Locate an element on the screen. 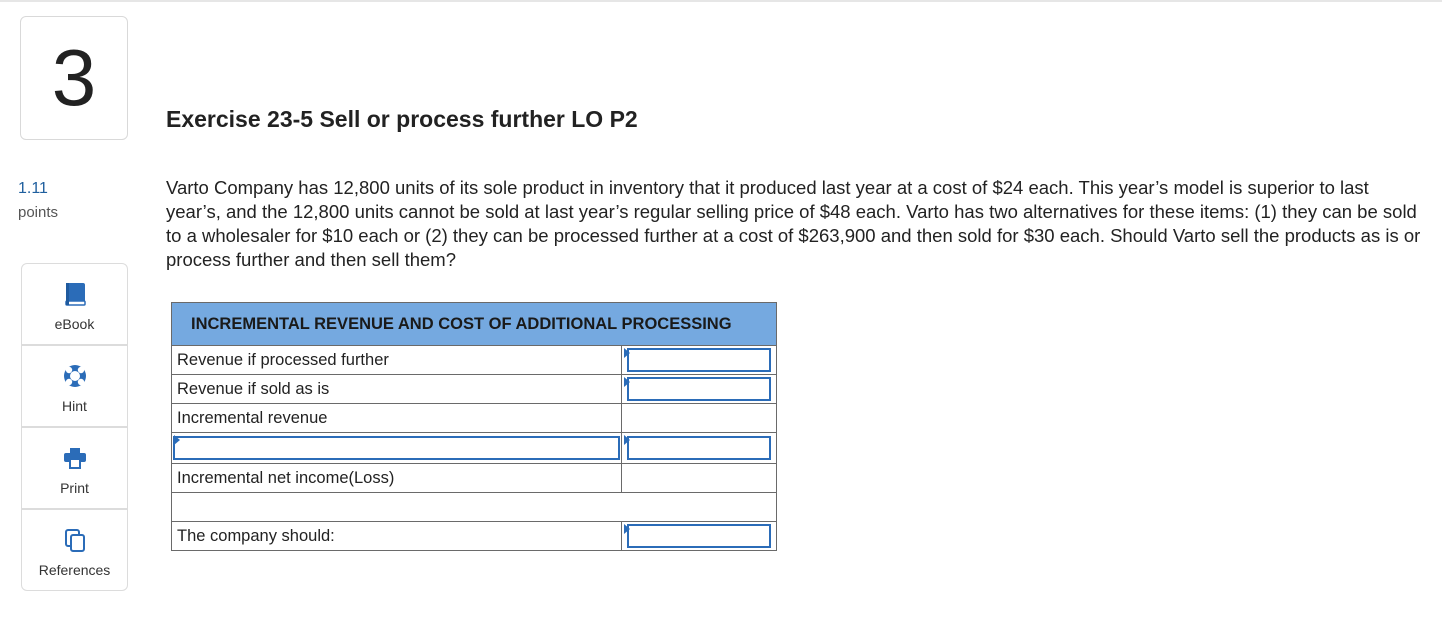 The width and height of the screenshot is (1442, 622). incremental-net-income-cell is located at coordinates (699, 478).